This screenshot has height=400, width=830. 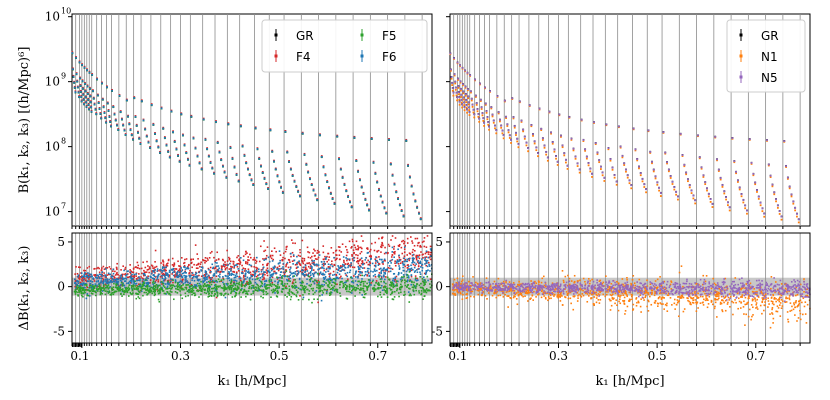 I want to click on legend-label-n5: N5, so click(x=769, y=78).